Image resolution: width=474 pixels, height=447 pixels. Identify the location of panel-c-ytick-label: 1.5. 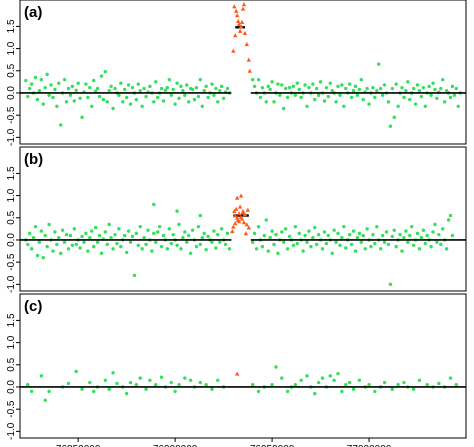
(11, 320).